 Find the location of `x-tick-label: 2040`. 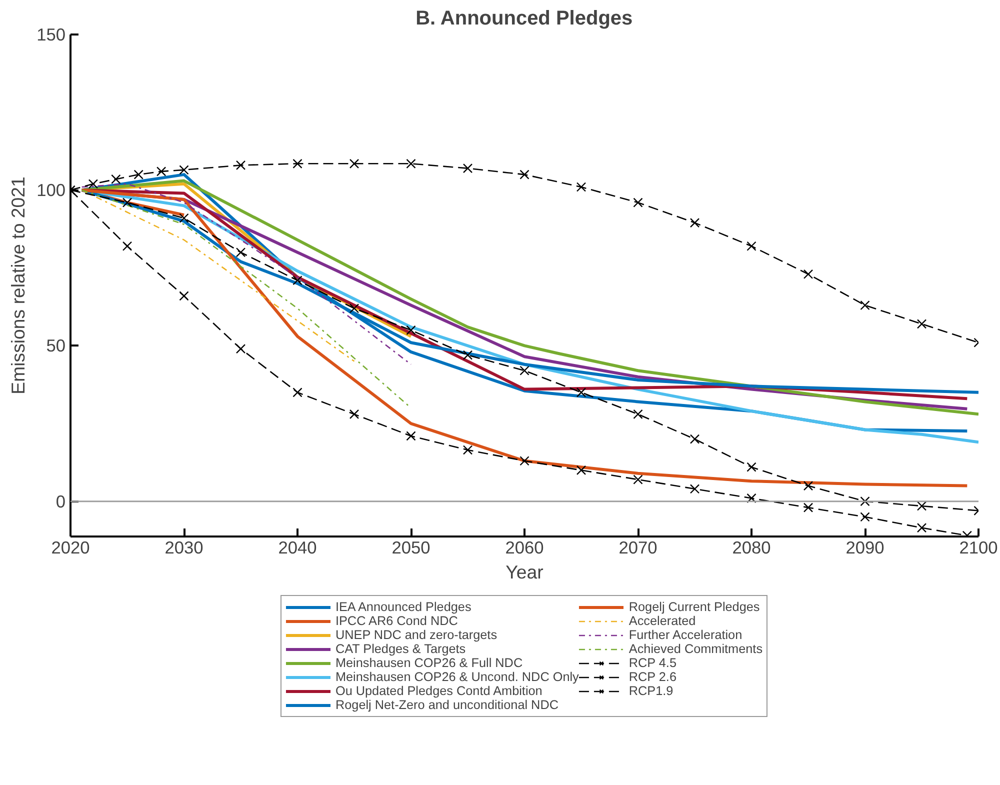

x-tick-label: 2040 is located at coordinates (297, 548).